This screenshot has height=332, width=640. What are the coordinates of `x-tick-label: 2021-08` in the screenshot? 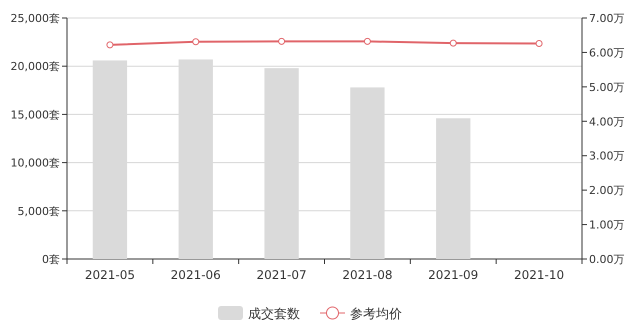 It's located at (367, 275).